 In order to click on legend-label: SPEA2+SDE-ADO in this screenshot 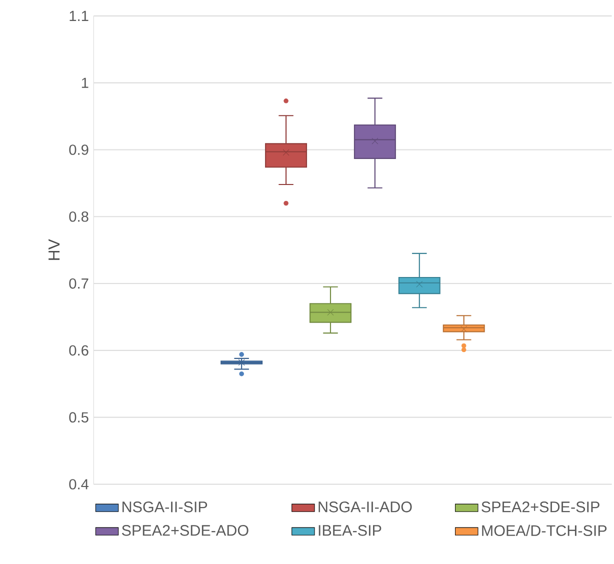, I will do `click(185, 530)`.